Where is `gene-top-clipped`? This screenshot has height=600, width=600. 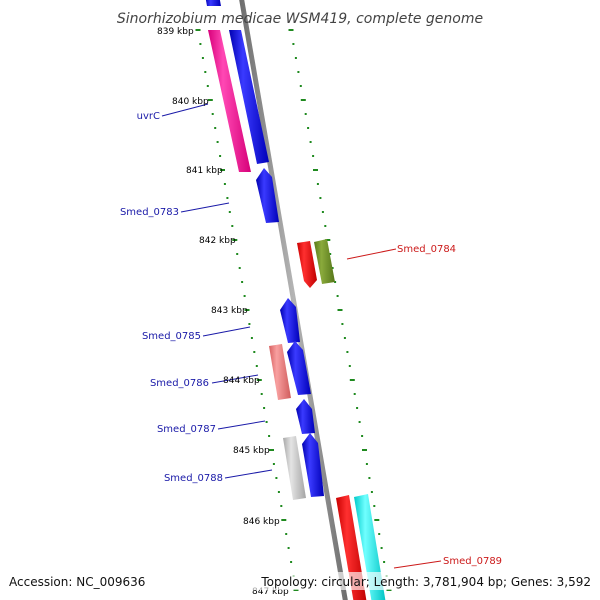
gene-top-clipped is located at coordinates (213, 3).